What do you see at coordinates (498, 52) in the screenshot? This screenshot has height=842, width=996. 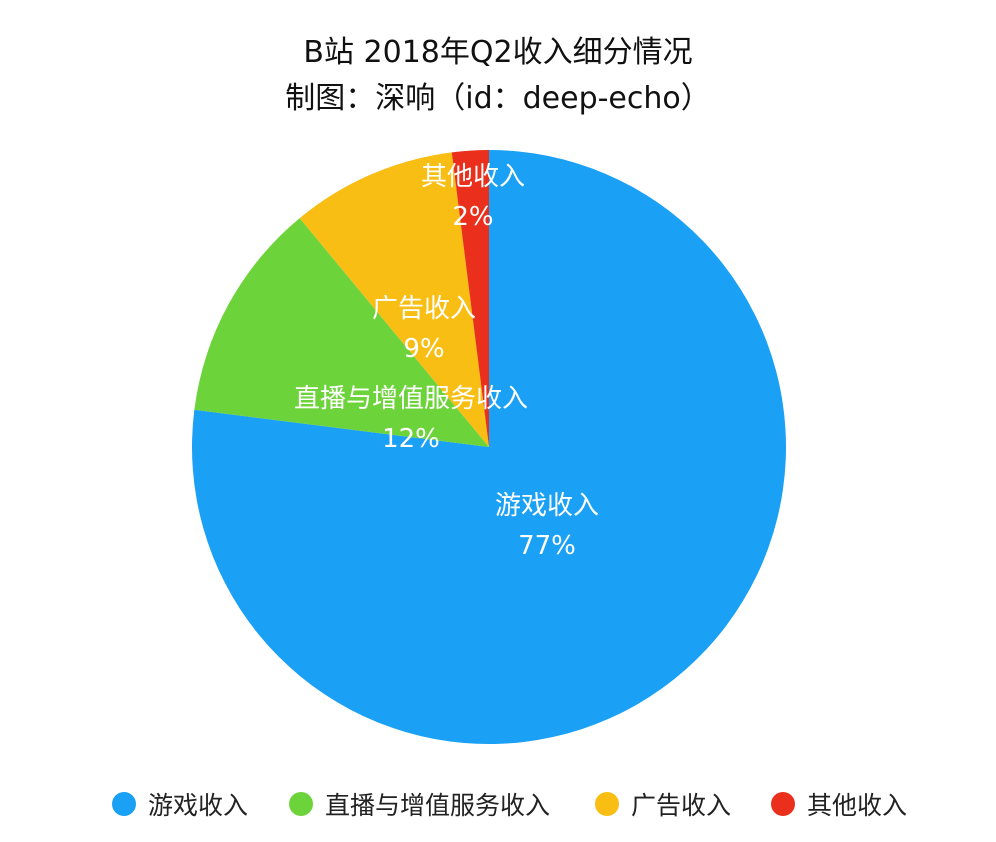 I see `chart-title: B站 2018年Q2收入细分情况` at bounding box center [498, 52].